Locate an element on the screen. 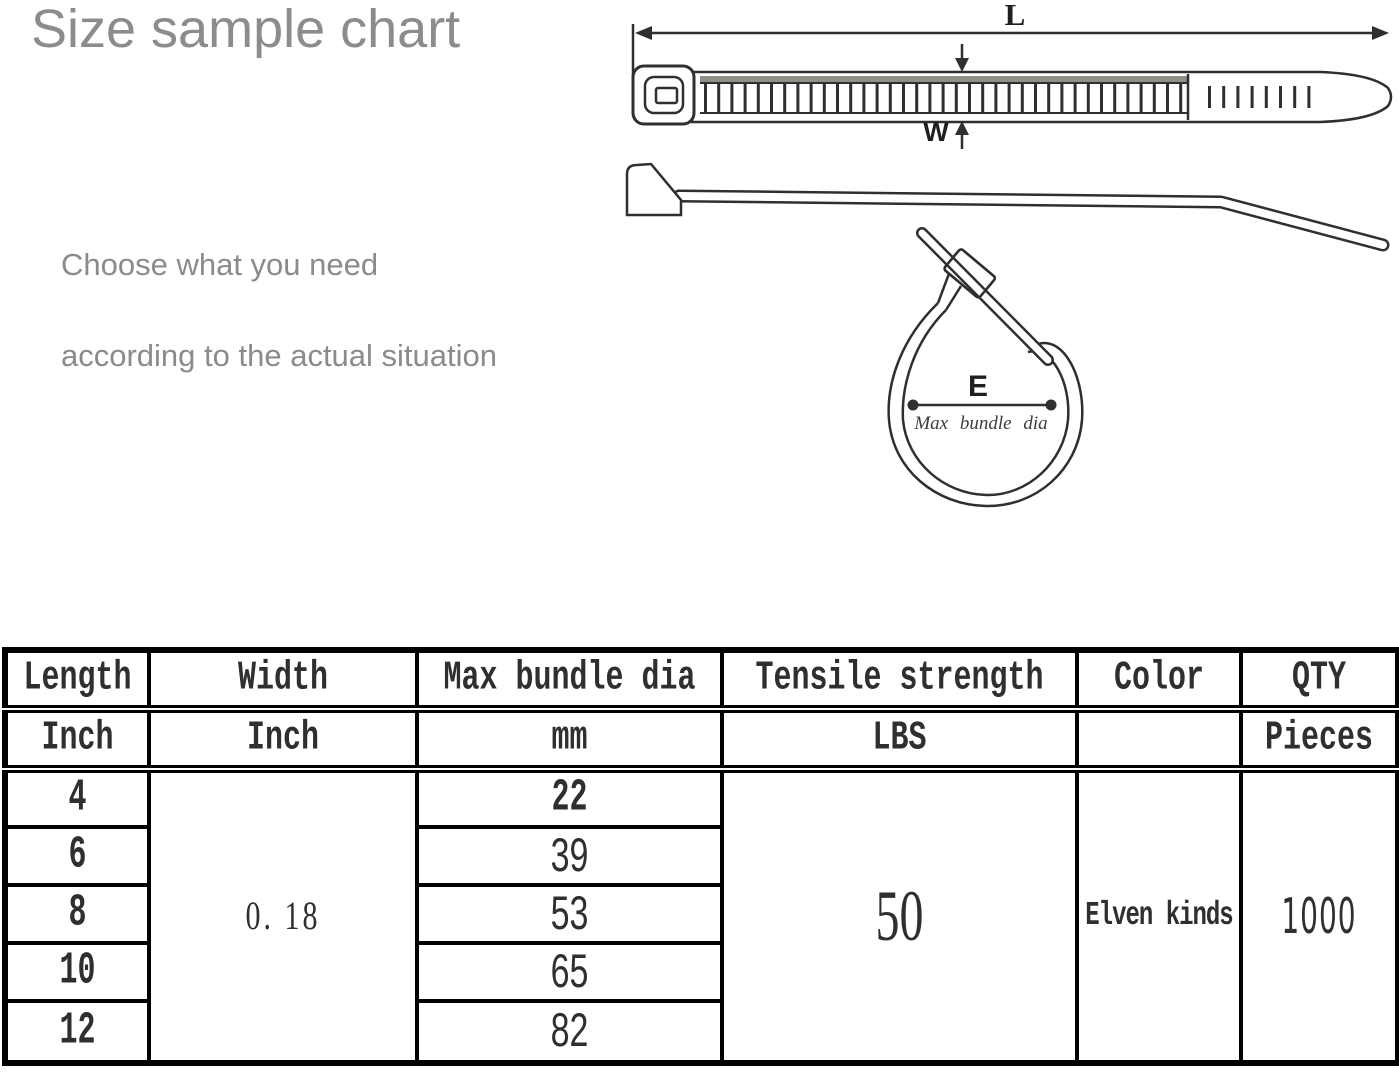 The image size is (1399, 1083). col-header-width-label: Width is located at coordinates (282, 679).